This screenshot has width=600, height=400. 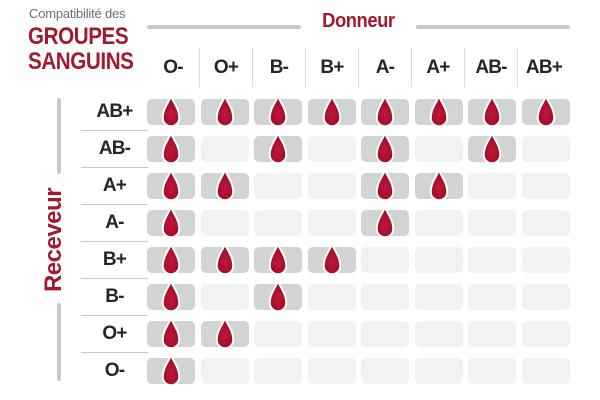 What do you see at coordinates (543, 67) in the screenshot?
I see `donor-column-header-AB+: AB+` at bounding box center [543, 67].